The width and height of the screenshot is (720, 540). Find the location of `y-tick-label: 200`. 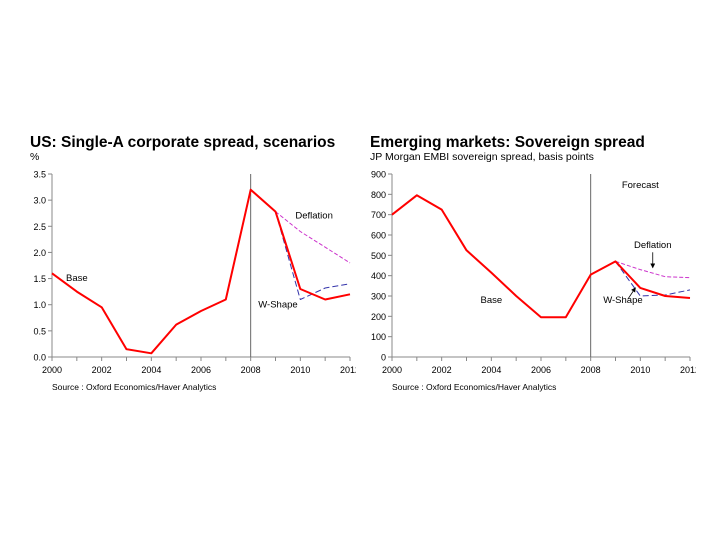

y-tick-label: 200 is located at coordinates (378, 317).